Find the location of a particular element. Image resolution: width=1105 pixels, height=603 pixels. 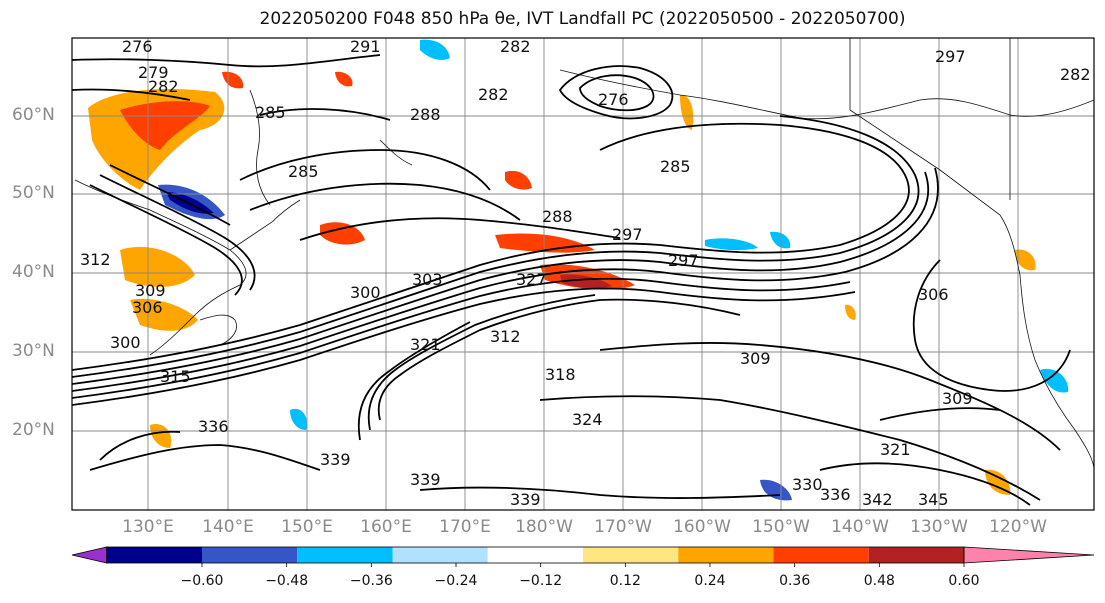

contour-label: 330 is located at coordinates (807, 484).